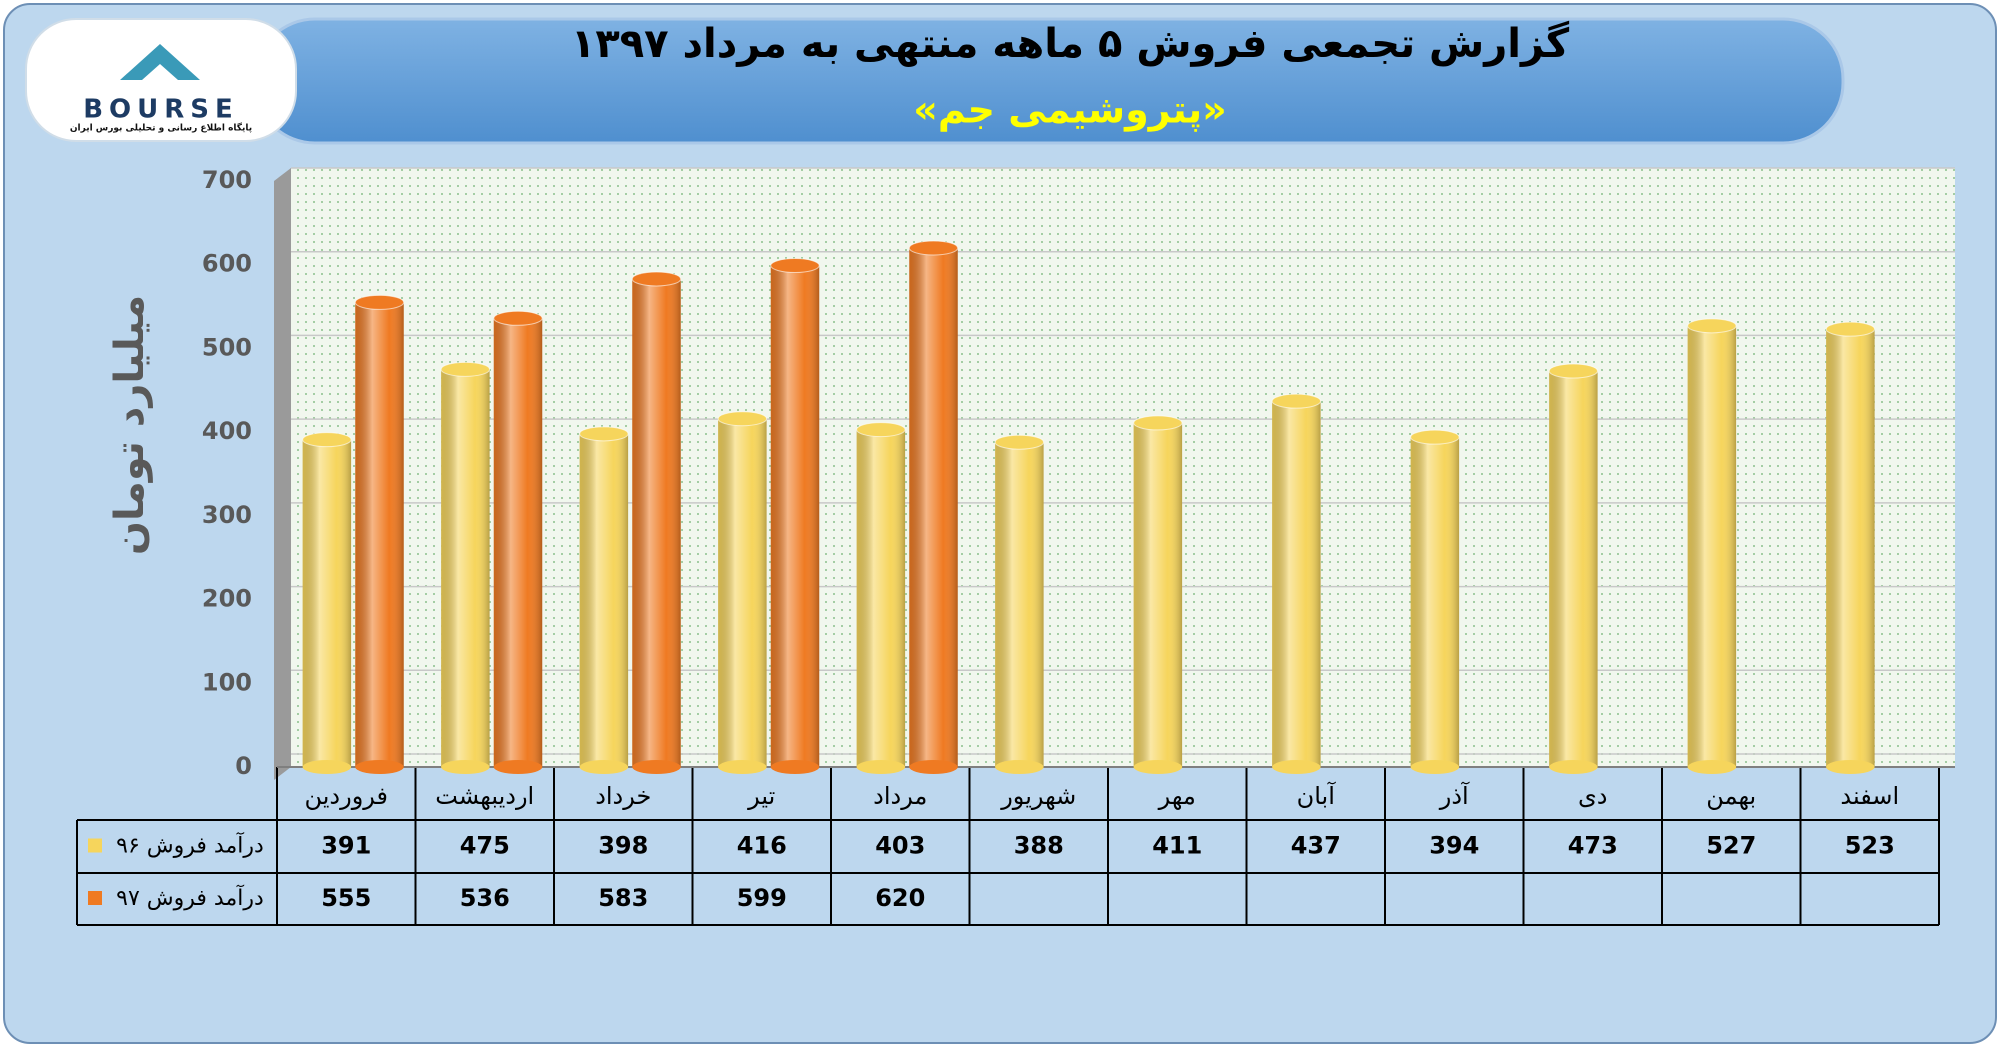 This screenshot has width=2000, height=1047. Describe the element at coordinates (1177, 846) in the screenshot. I see `table-value: 411` at that location.